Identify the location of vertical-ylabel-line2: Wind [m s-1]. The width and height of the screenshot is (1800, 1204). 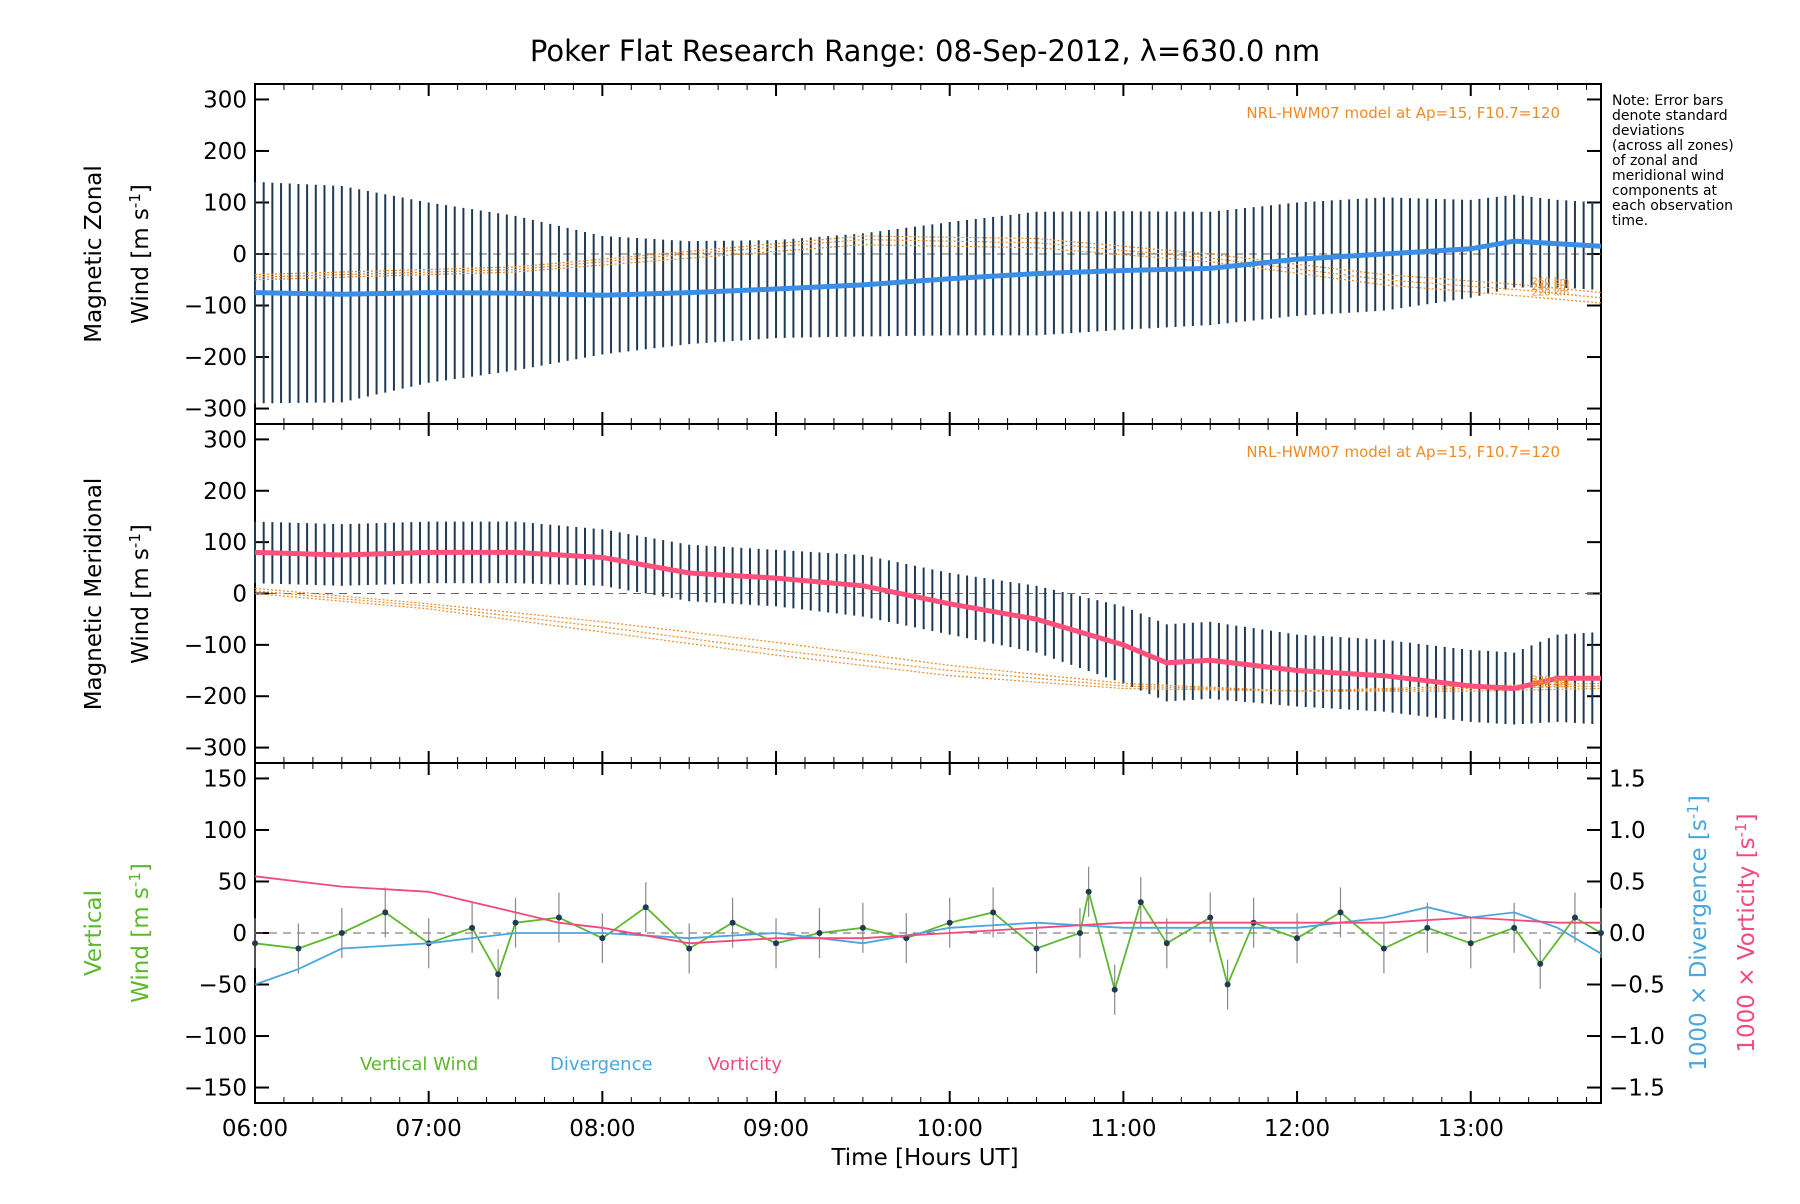
(140, 933).